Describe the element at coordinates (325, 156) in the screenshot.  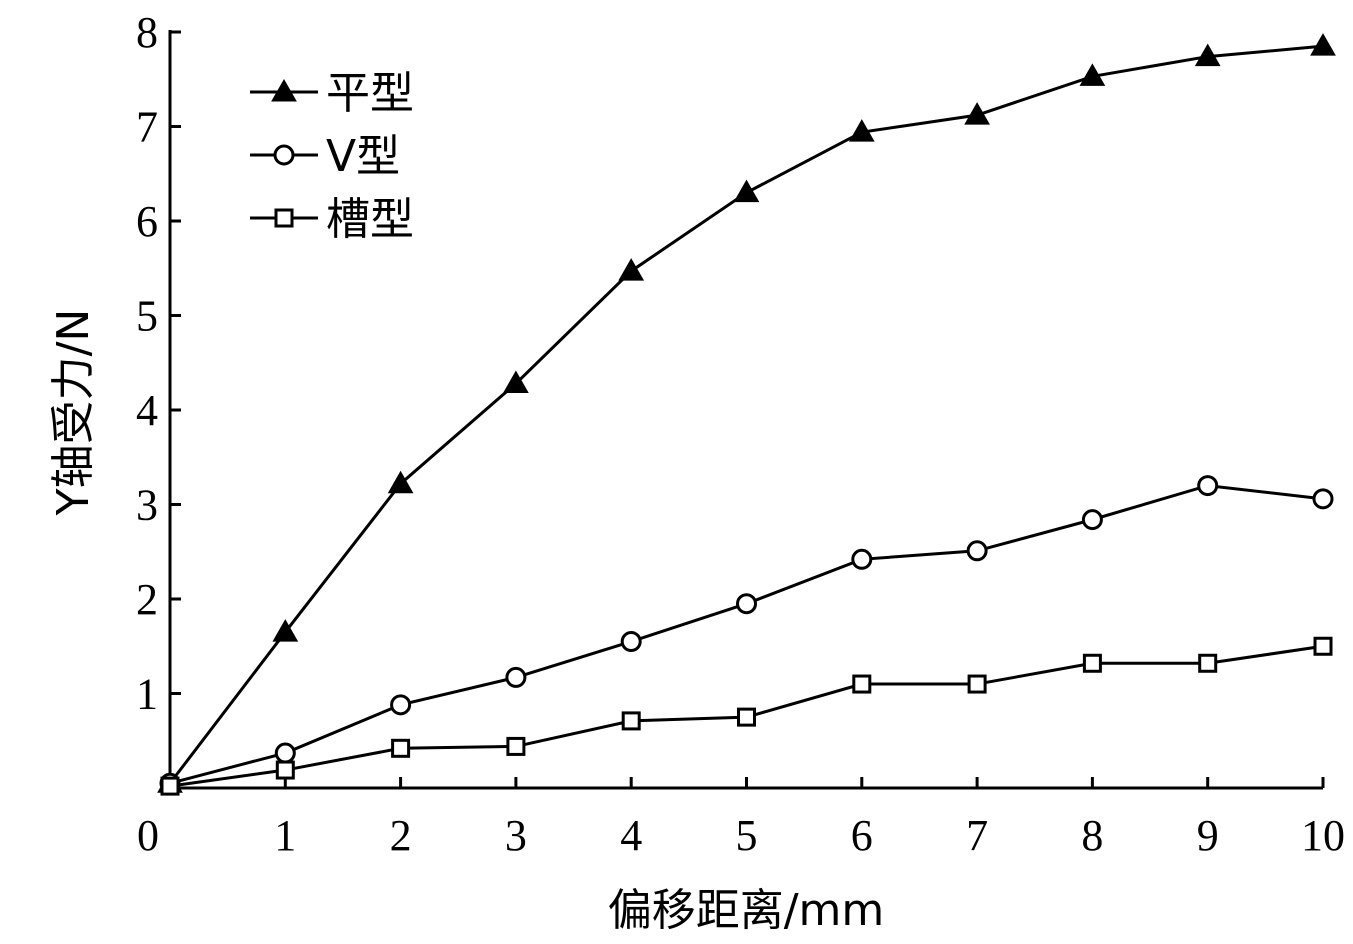
I see `legend-item-v: V型` at that location.